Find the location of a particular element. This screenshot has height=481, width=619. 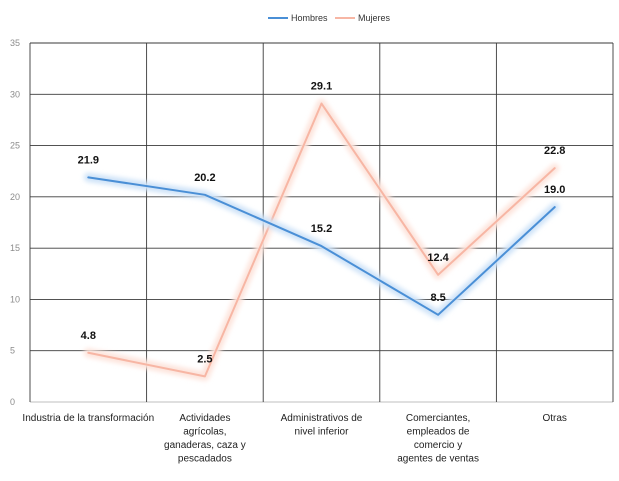

category-label-line: agentes de ventas is located at coordinates (438, 459).